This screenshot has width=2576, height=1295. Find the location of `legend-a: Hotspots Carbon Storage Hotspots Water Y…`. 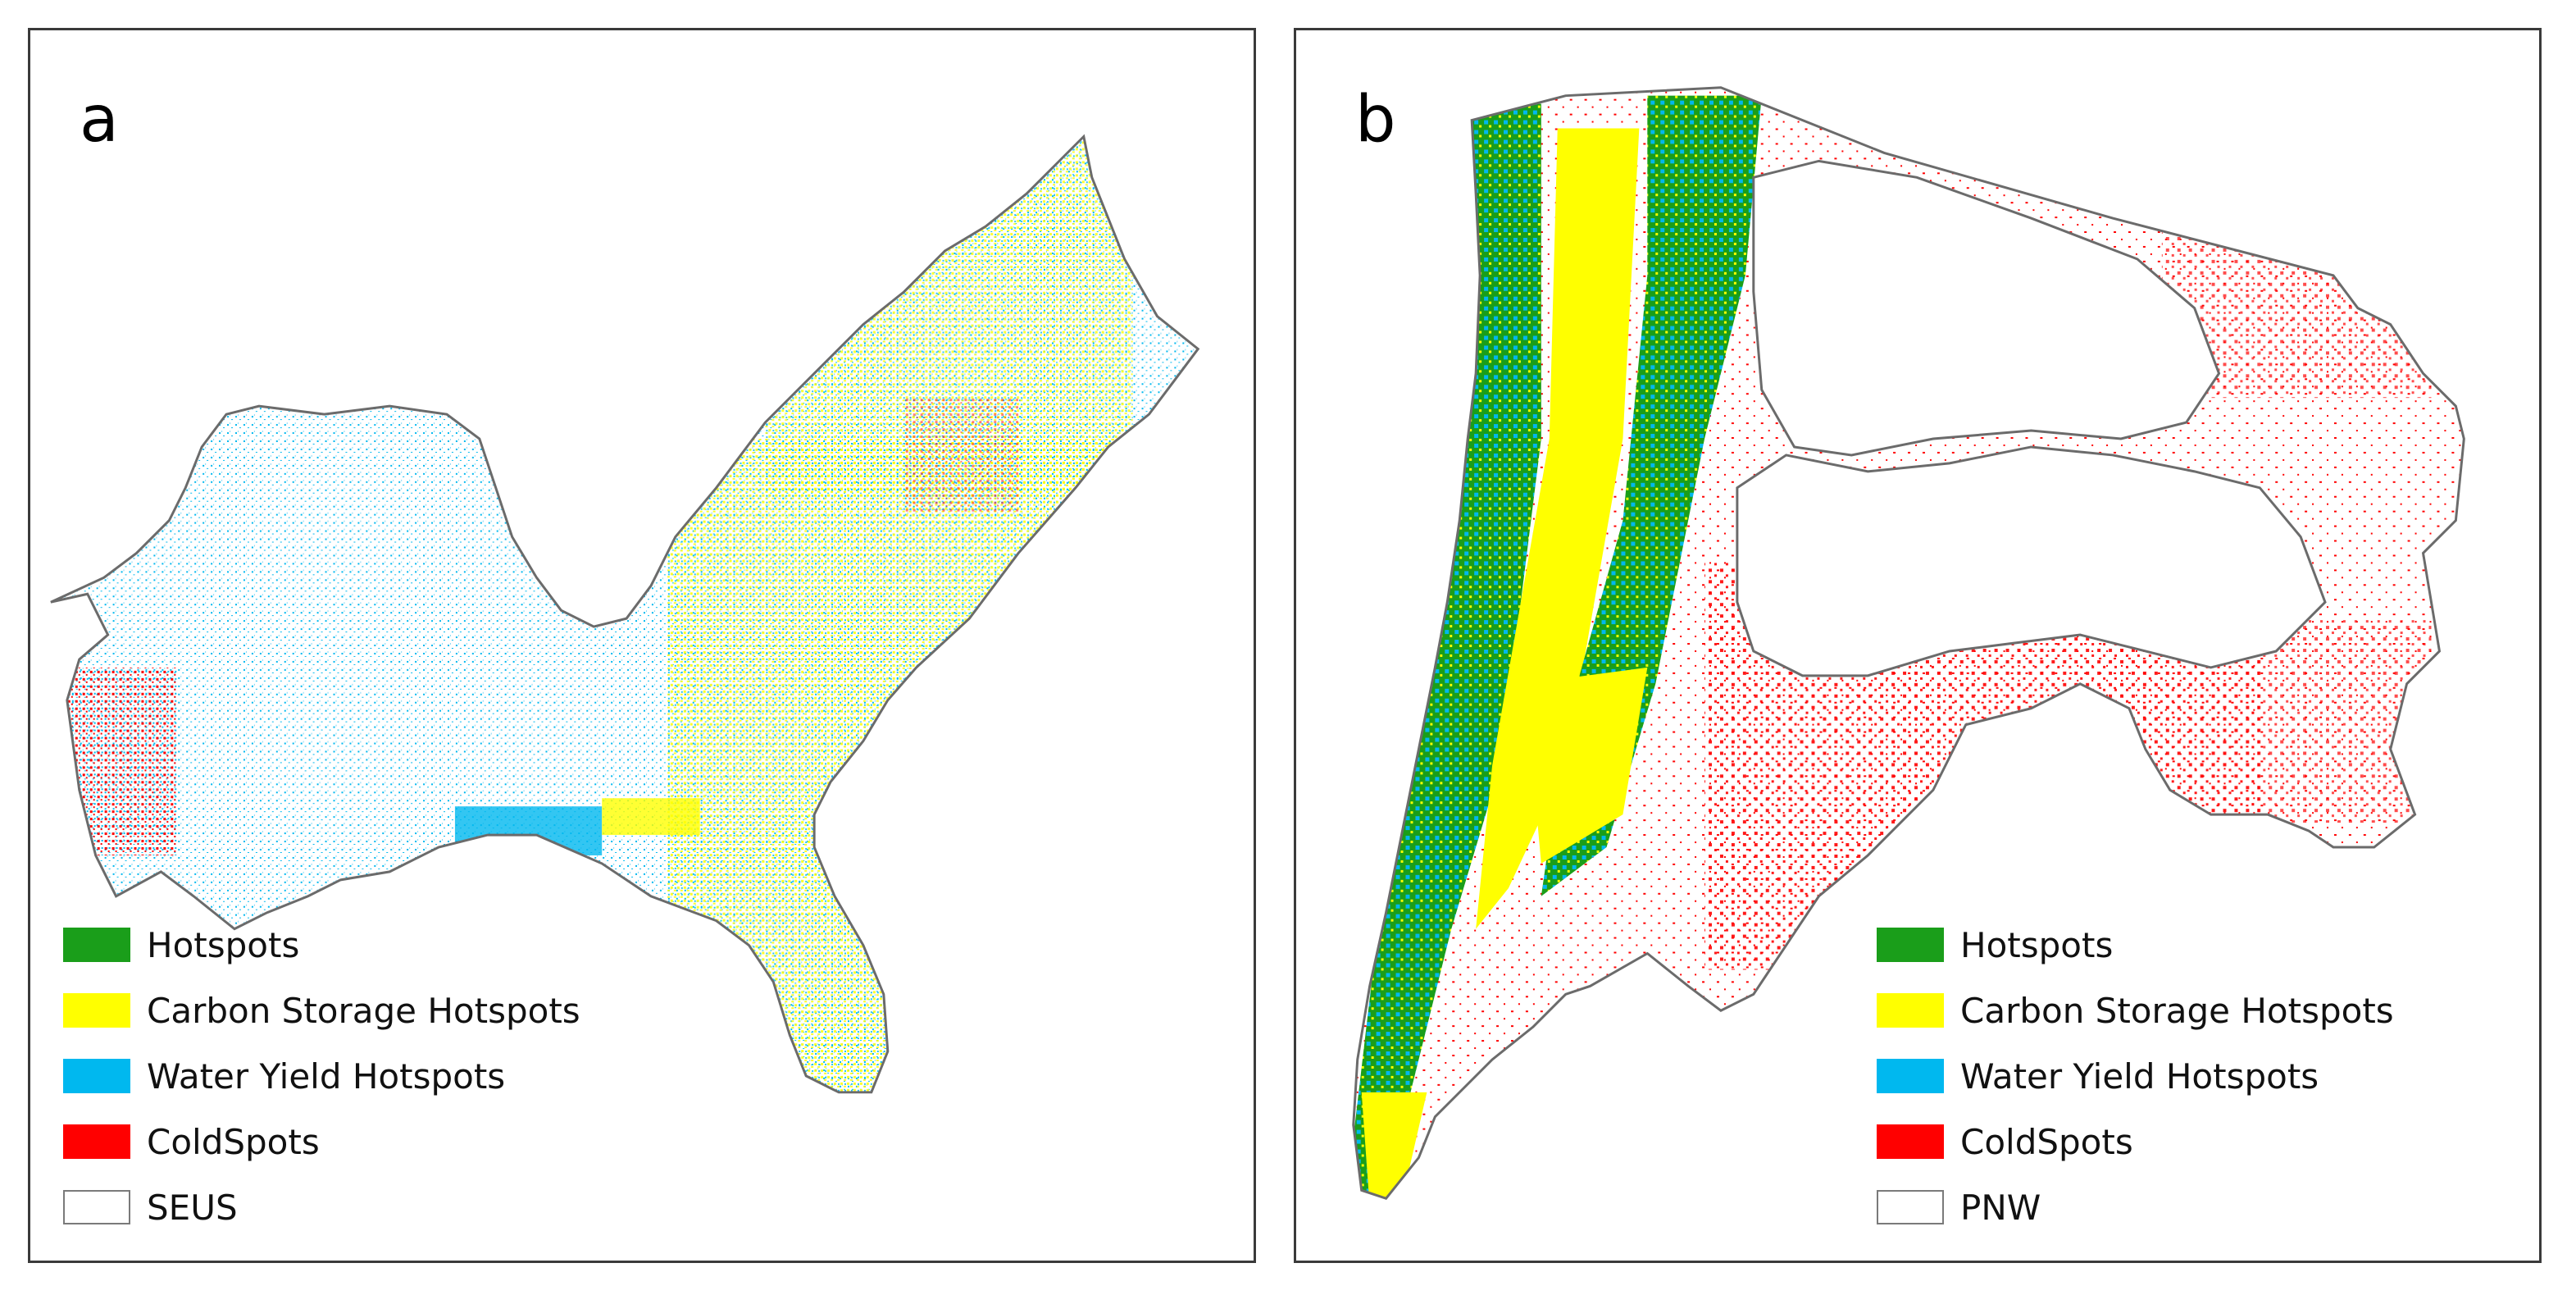

legend-a: Hotspots Carbon Storage Hotspots Water Y… is located at coordinates (321, 1084).